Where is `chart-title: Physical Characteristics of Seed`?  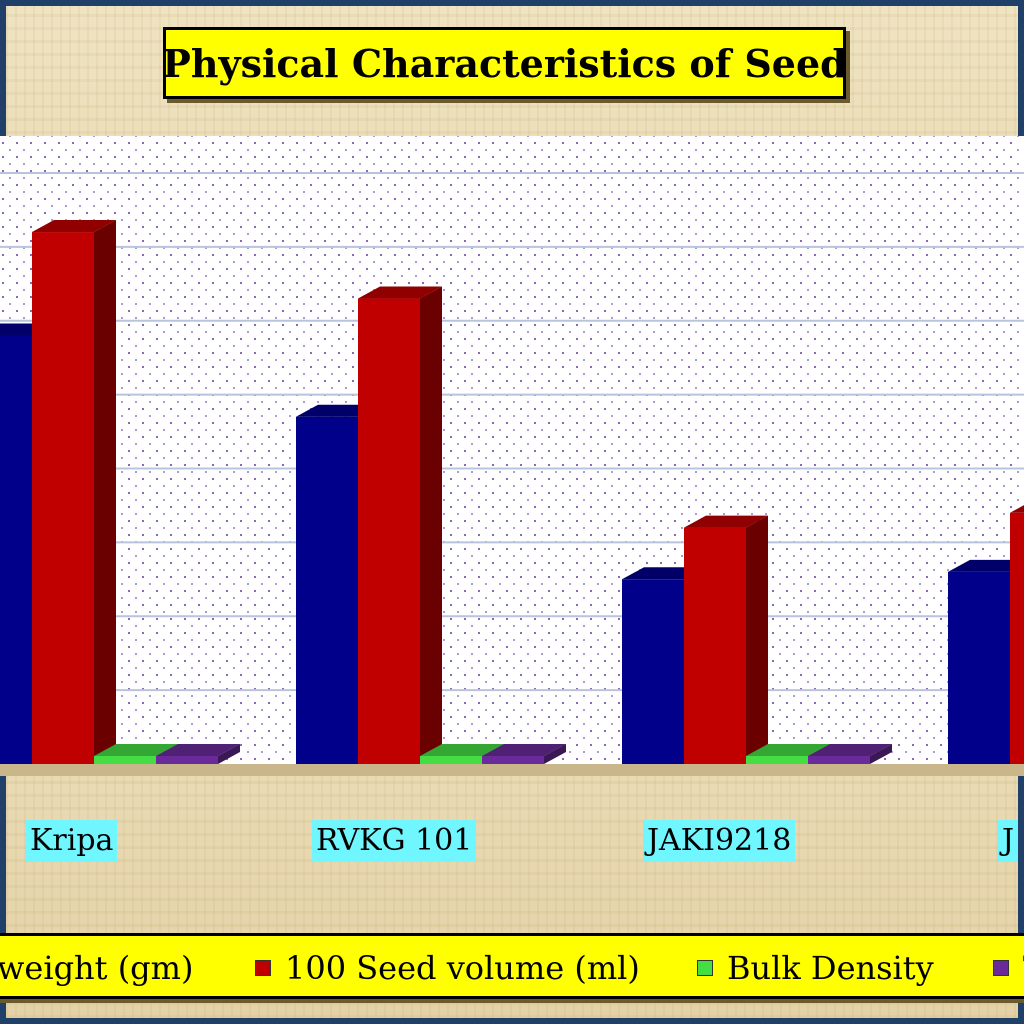 chart-title: Physical Characteristics of Seed is located at coordinates (504, 63).